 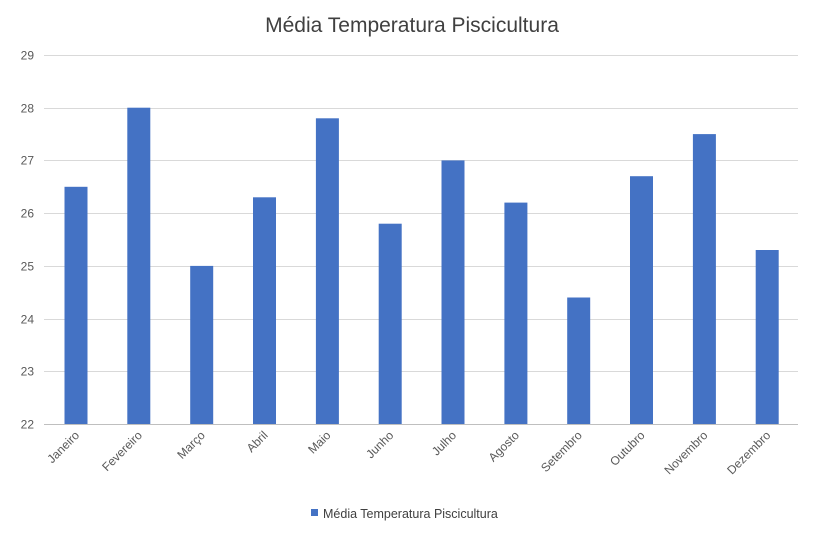 I want to click on y-tick-label: 25, so click(x=28, y=267).